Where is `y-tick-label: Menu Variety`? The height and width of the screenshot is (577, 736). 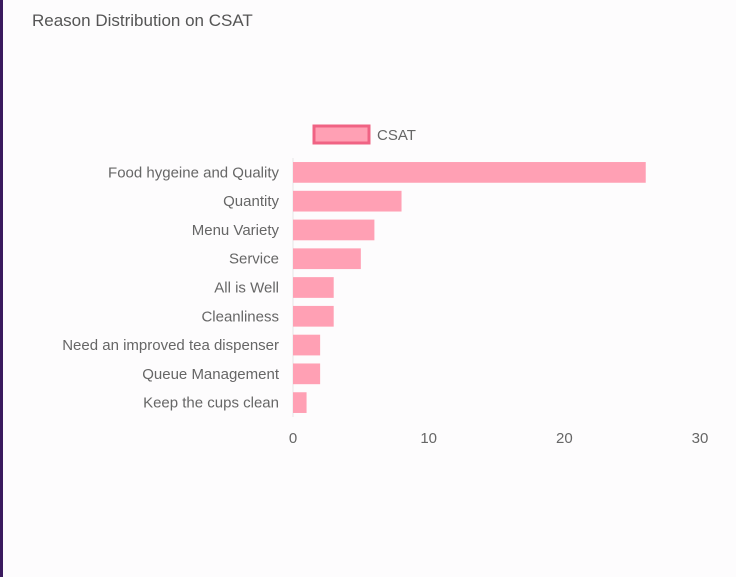
y-tick-label: Menu Variety is located at coordinates (236, 230).